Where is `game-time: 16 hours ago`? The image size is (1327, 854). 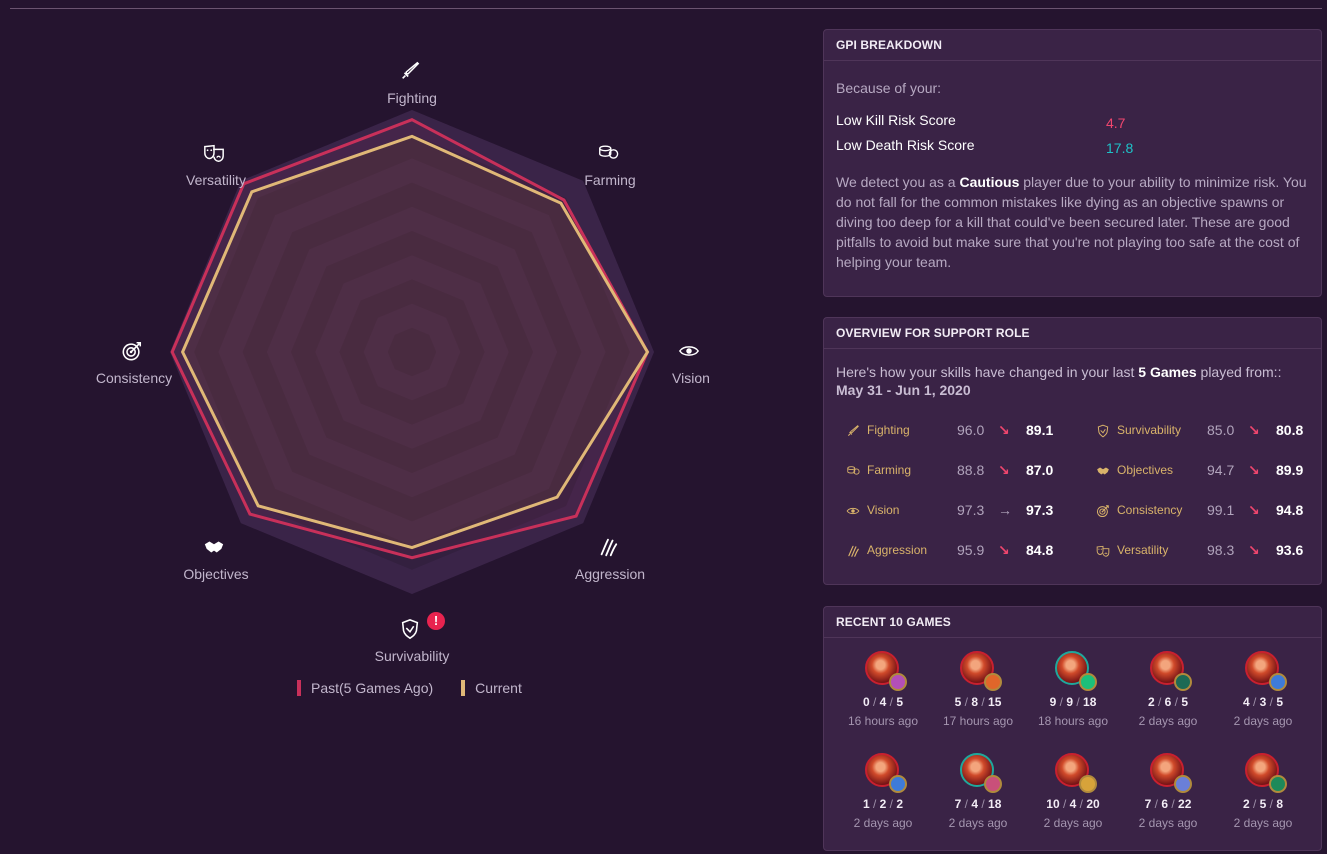 game-time: 16 hours ago is located at coordinates (883, 721).